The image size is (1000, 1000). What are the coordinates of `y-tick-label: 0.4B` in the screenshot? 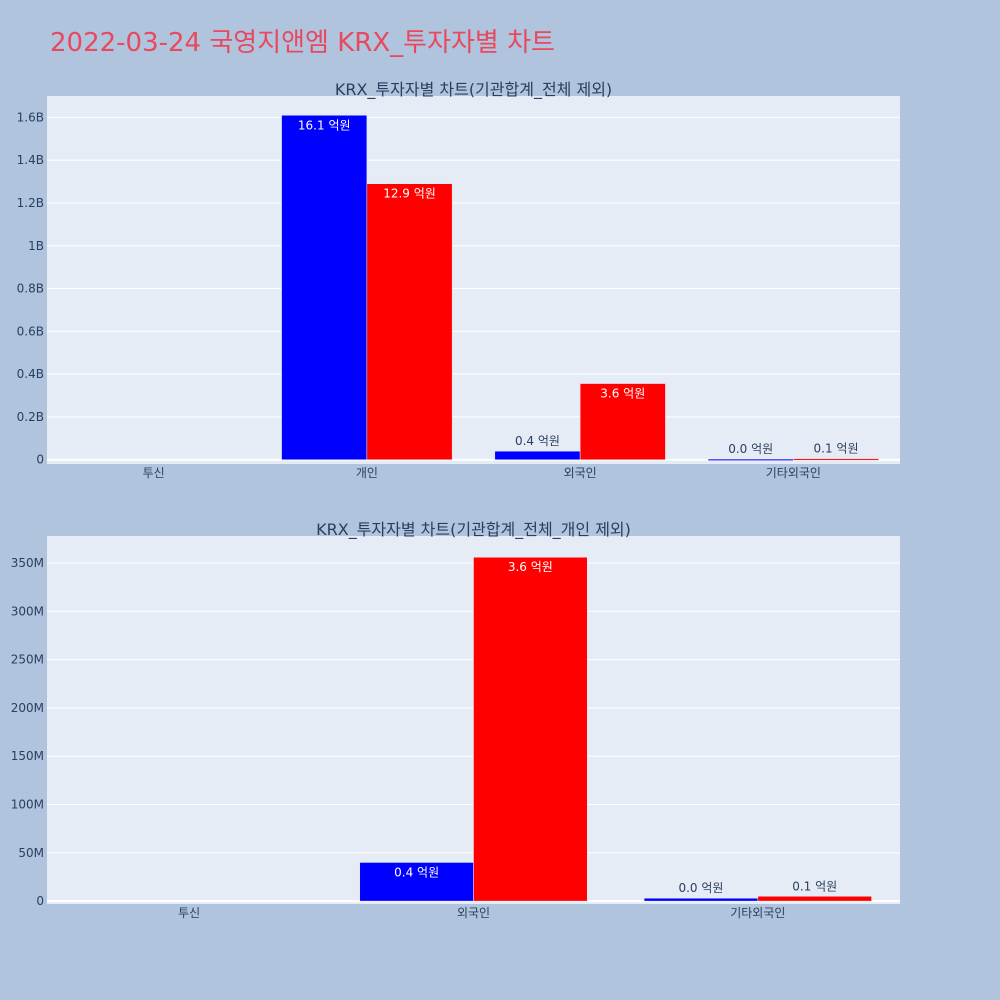 It's located at (30, 374).